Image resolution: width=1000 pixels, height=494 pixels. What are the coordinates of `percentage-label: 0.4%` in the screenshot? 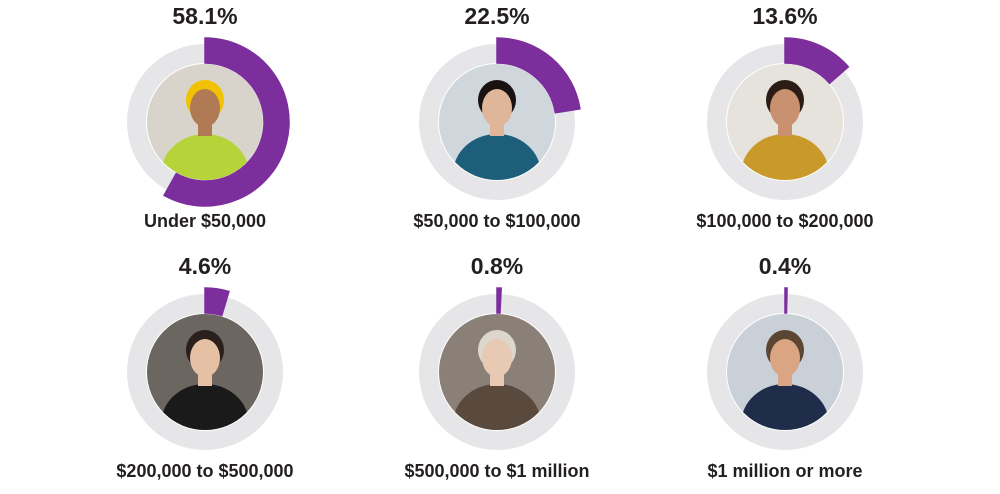 It's located at (785, 266).